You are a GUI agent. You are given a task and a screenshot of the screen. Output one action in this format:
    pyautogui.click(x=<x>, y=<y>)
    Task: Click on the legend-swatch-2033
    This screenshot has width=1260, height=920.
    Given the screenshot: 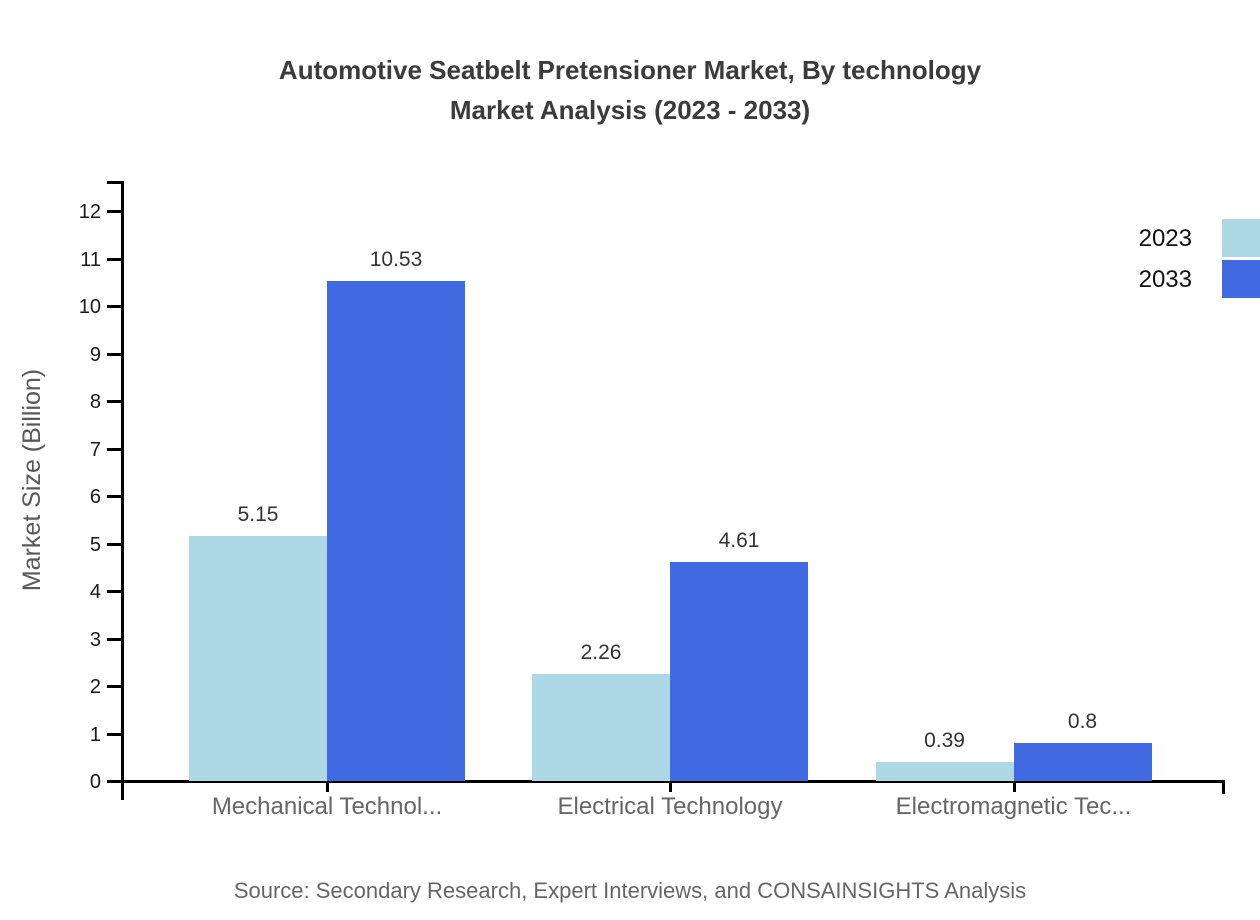 What is the action you would take?
    pyautogui.click(x=1241, y=279)
    